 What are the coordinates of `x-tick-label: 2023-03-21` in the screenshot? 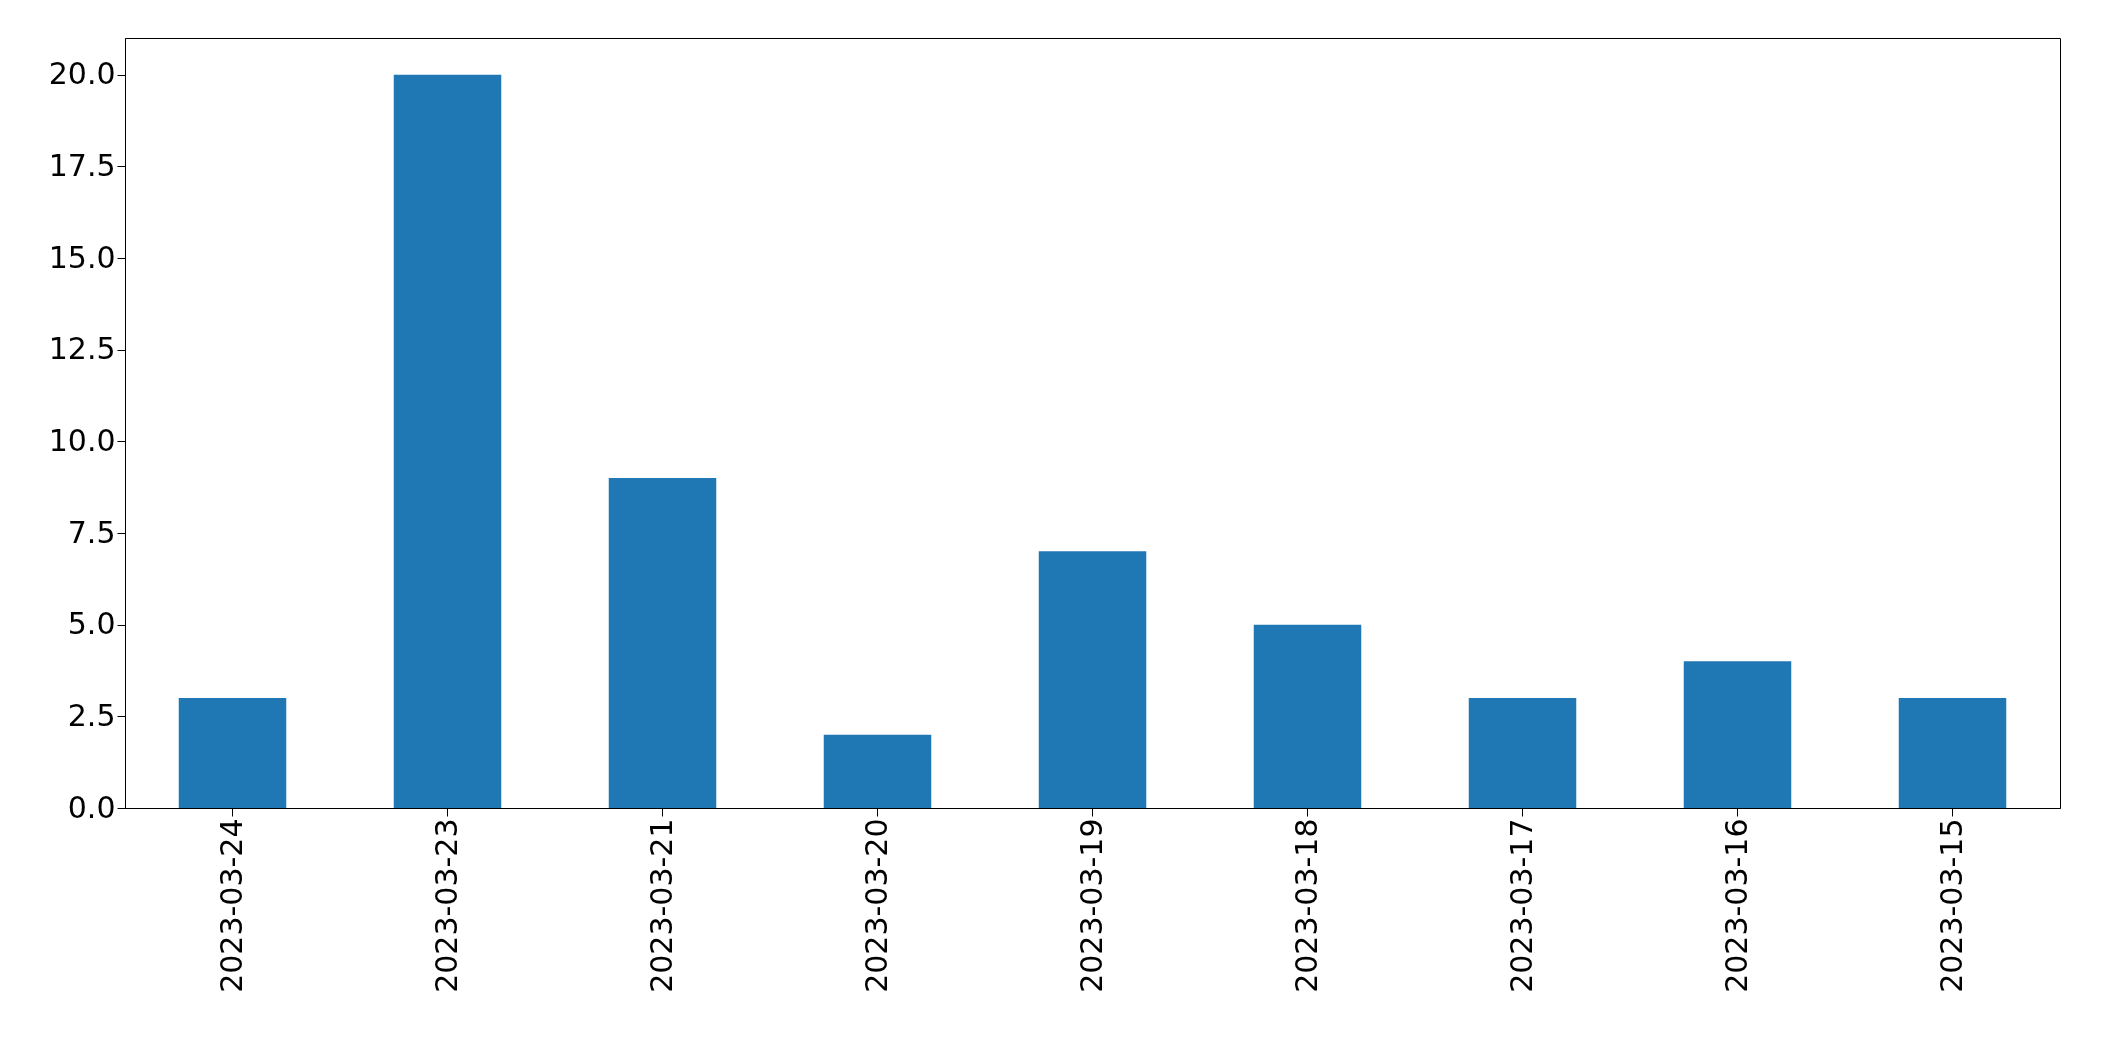 It's located at (661, 905).